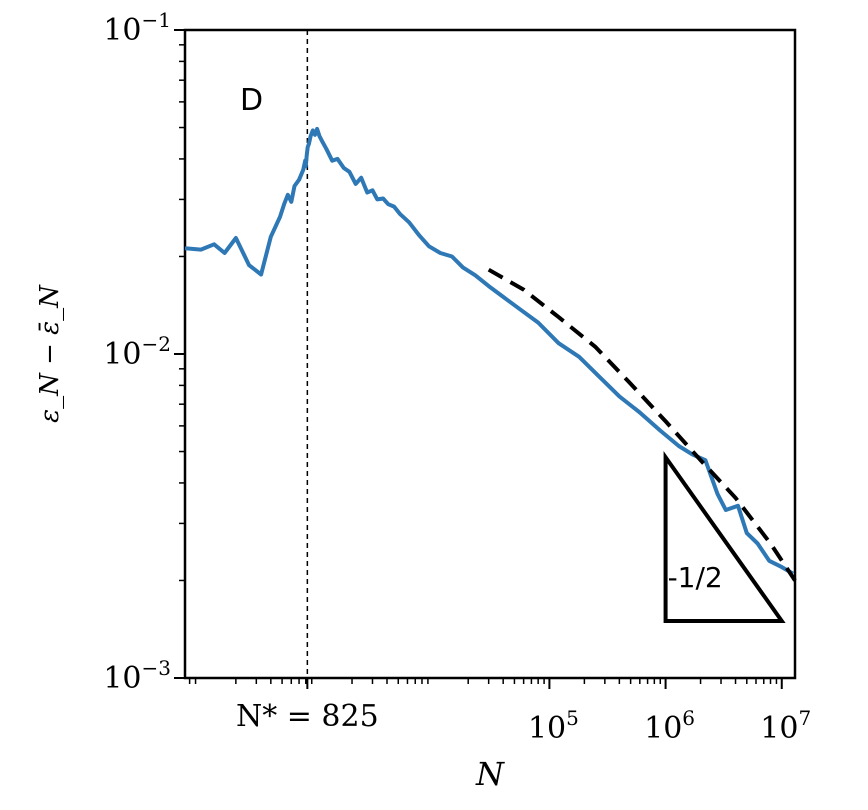 This screenshot has height=810, width=868. I want to click on panel-label: D, so click(251, 100).